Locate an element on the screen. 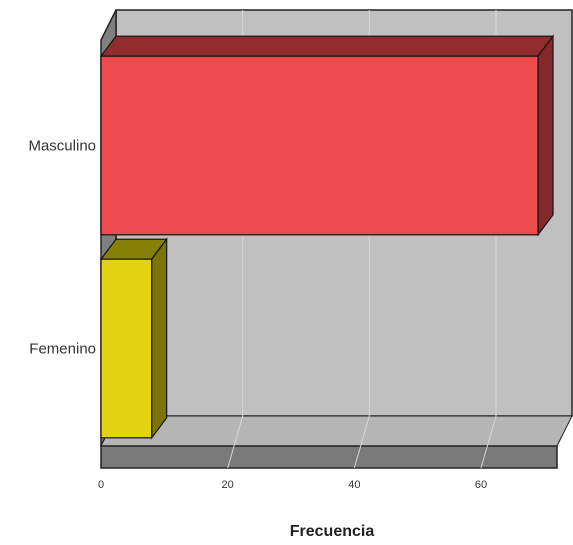  x-tick-label: 40 is located at coordinates (354, 485).